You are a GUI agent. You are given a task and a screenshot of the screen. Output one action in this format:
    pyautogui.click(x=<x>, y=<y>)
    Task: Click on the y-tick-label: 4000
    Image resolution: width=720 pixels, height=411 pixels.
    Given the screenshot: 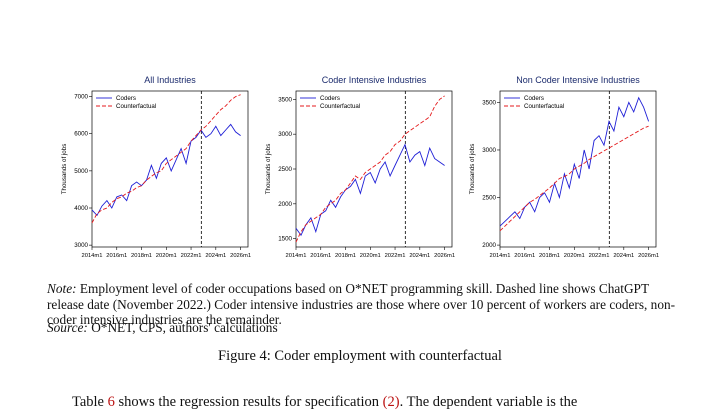 What is the action you would take?
    pyautogui.click(x=81, y=208)
    